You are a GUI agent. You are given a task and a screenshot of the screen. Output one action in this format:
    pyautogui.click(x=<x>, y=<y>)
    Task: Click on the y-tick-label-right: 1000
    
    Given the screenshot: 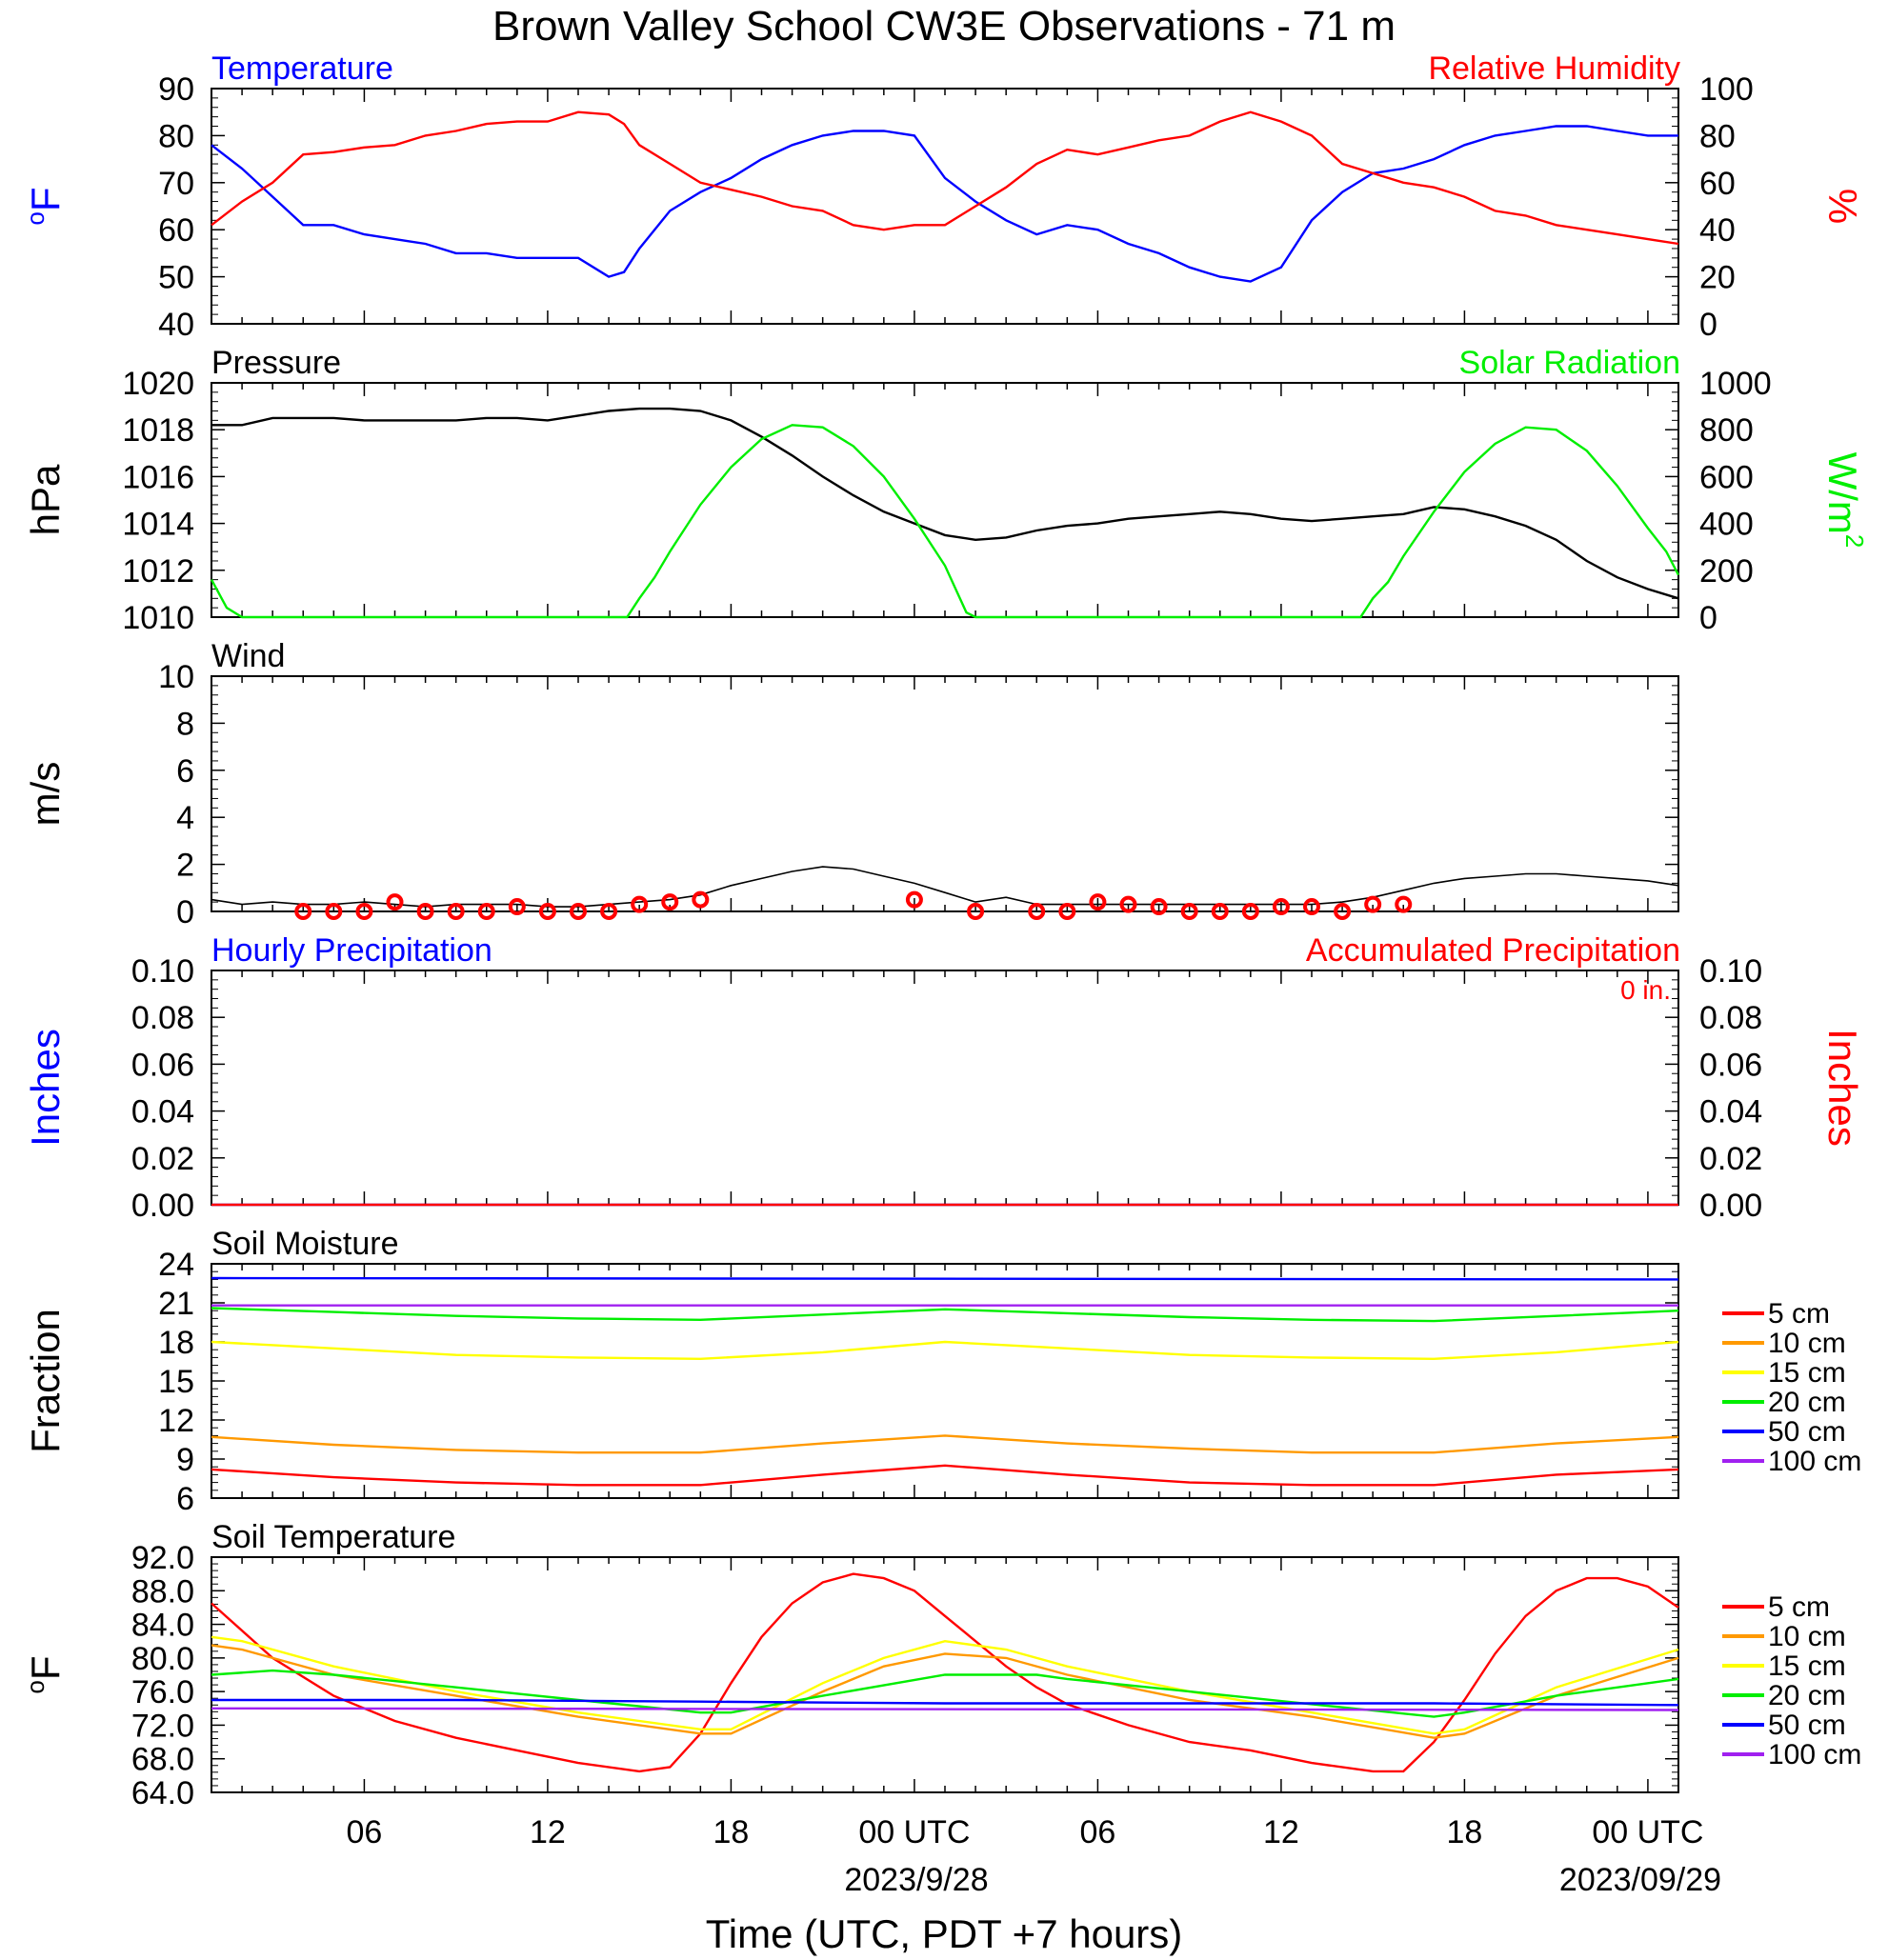 What is the action you would take?
    pyautogui.click(x=1735, y=384)
    